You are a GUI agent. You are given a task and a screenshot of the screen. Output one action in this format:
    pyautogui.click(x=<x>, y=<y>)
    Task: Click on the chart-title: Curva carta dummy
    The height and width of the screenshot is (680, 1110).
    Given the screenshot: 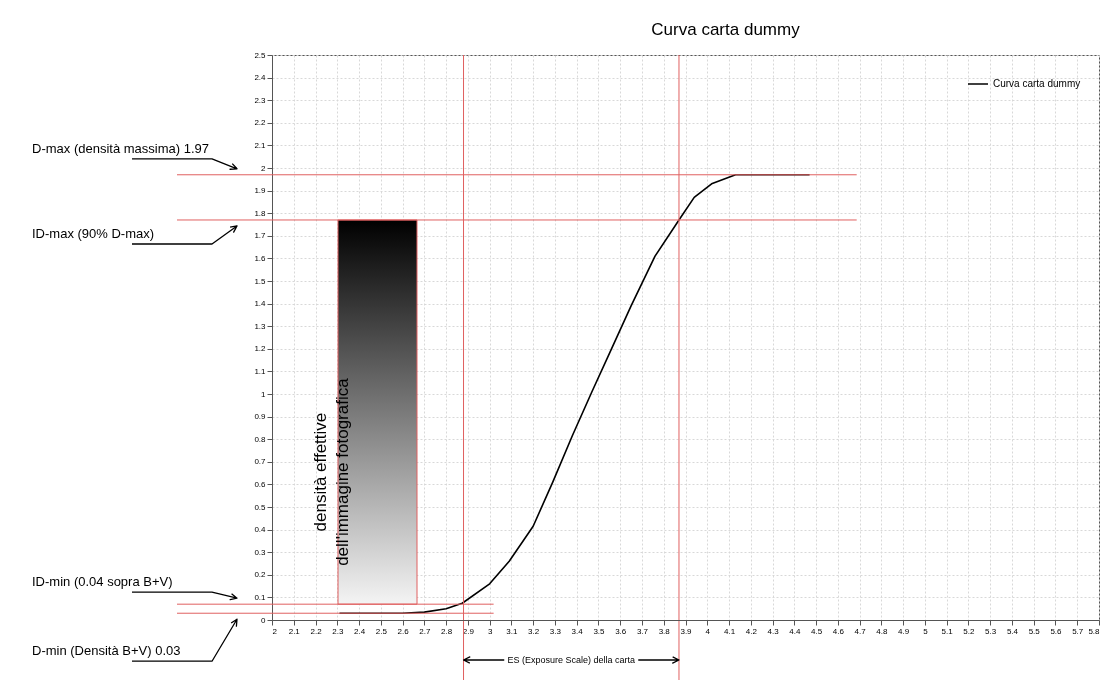 What is the action you would take?
    pyautogui.click(x=726, y=29)
    